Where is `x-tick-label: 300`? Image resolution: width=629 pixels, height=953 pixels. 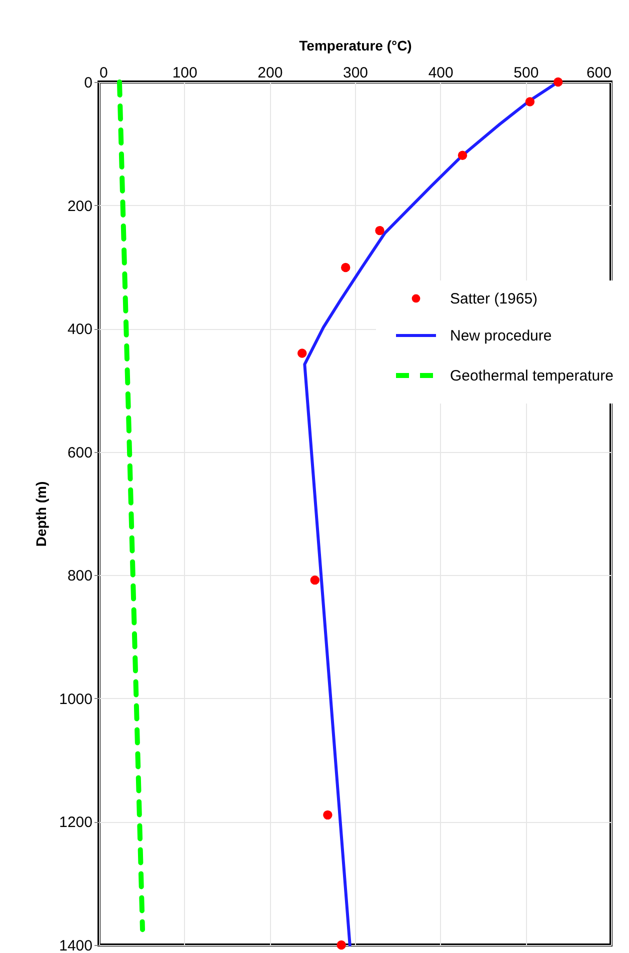 x-tick-label: 300 is located at coordinates (355, 73).